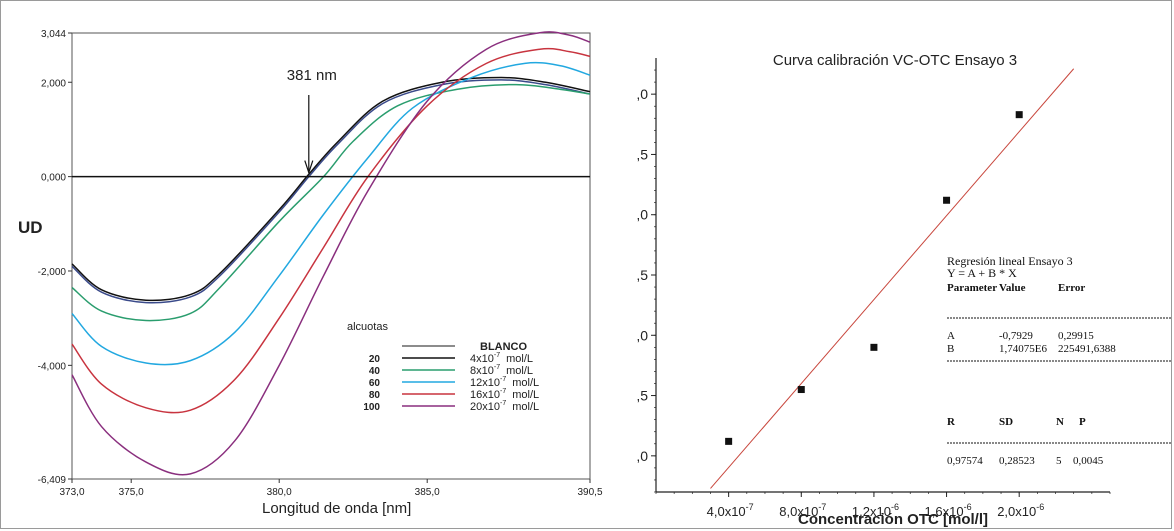  What do you see at coordinates (52, 480) in the screenshot?
I see `y-tick-label: -6,409` at bounding box center [52, 480].